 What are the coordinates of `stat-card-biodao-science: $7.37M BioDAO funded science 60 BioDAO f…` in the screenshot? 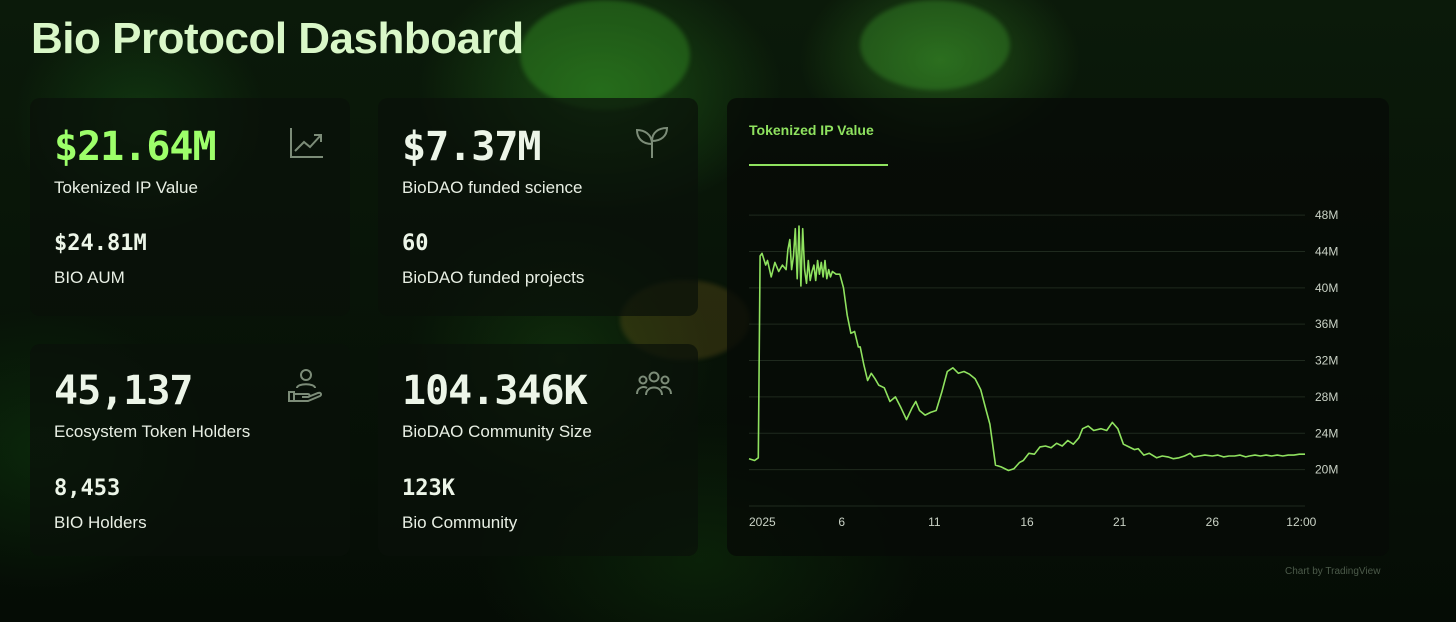 It's located at (538, 207).